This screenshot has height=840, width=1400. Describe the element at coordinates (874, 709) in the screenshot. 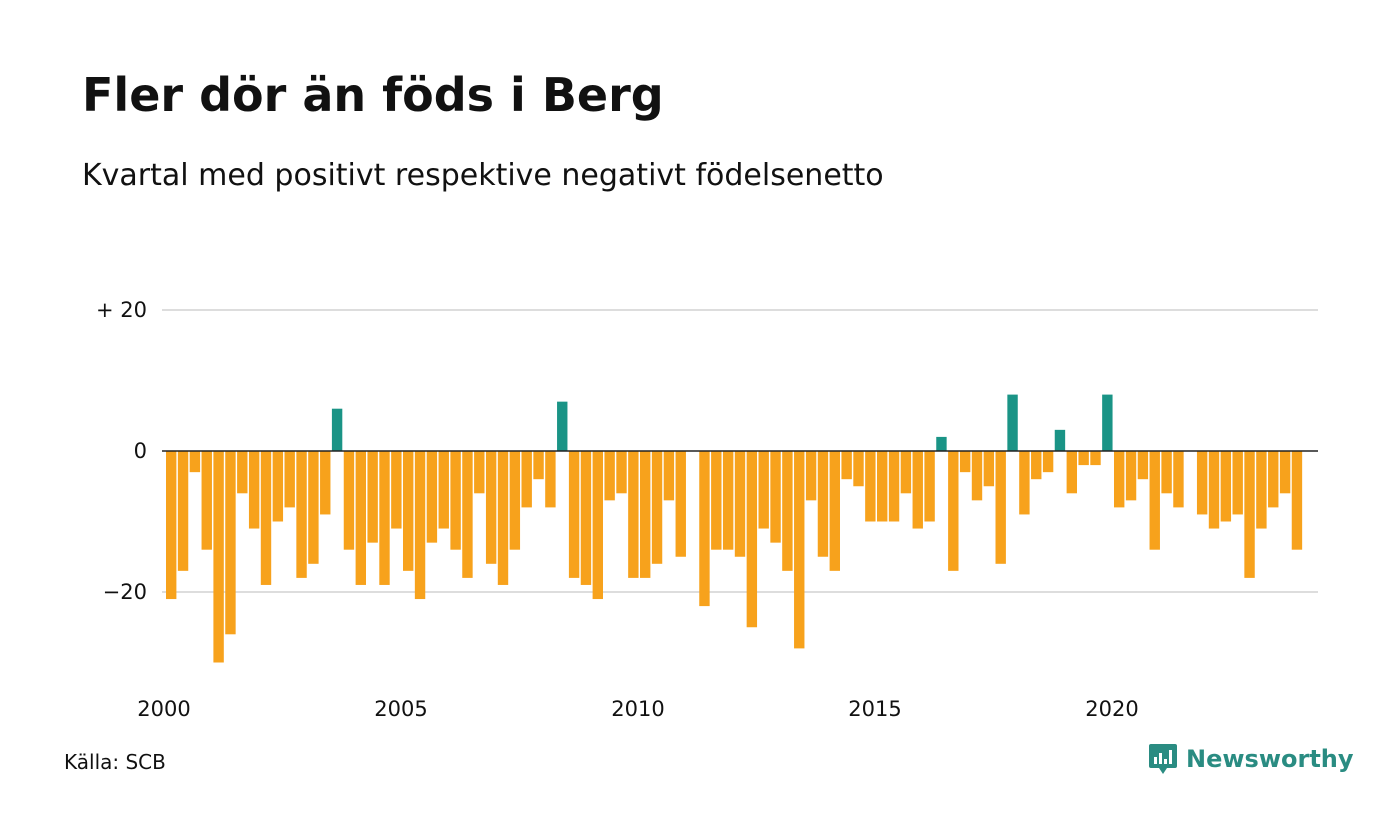

I see `x-tick-label: 2015` at that location.